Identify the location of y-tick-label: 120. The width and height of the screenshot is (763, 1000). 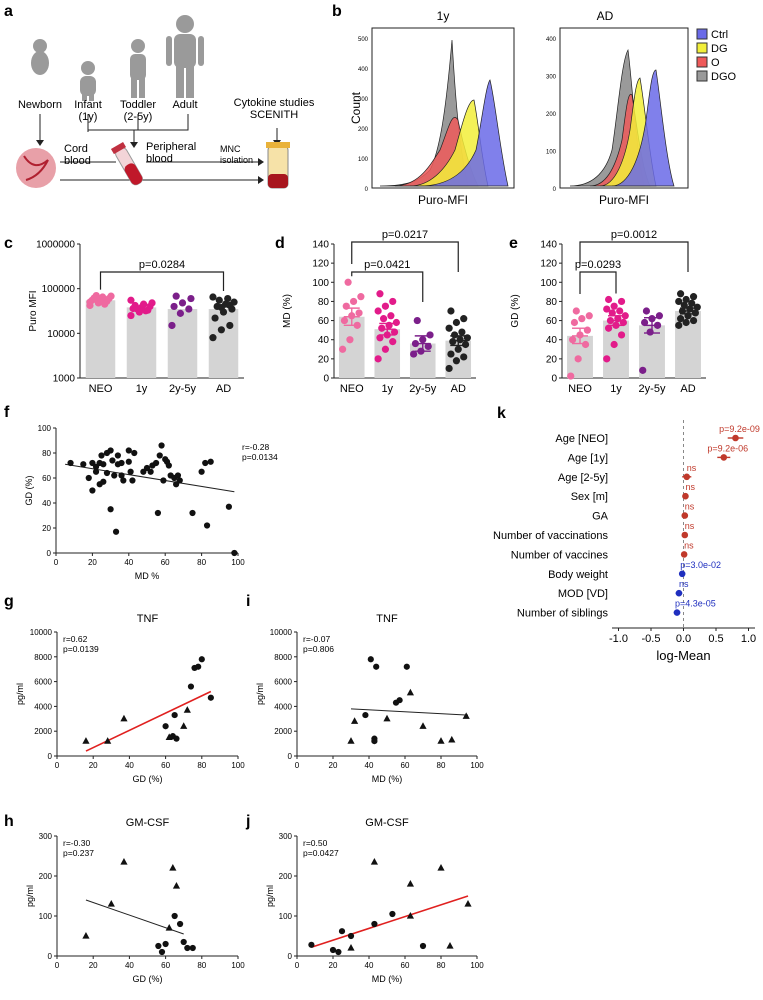
(320, 264).